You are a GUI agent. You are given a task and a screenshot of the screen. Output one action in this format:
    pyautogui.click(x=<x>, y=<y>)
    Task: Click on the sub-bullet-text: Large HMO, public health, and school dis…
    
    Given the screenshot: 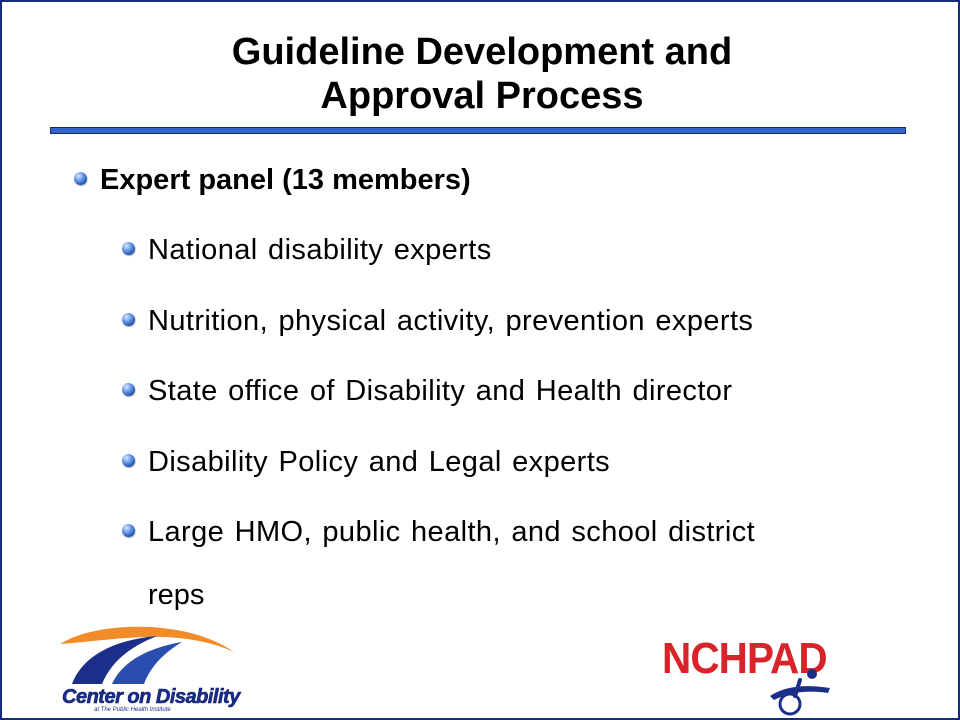 What is the action you would take?
    pyautogui.click(x=452, y=532)
    